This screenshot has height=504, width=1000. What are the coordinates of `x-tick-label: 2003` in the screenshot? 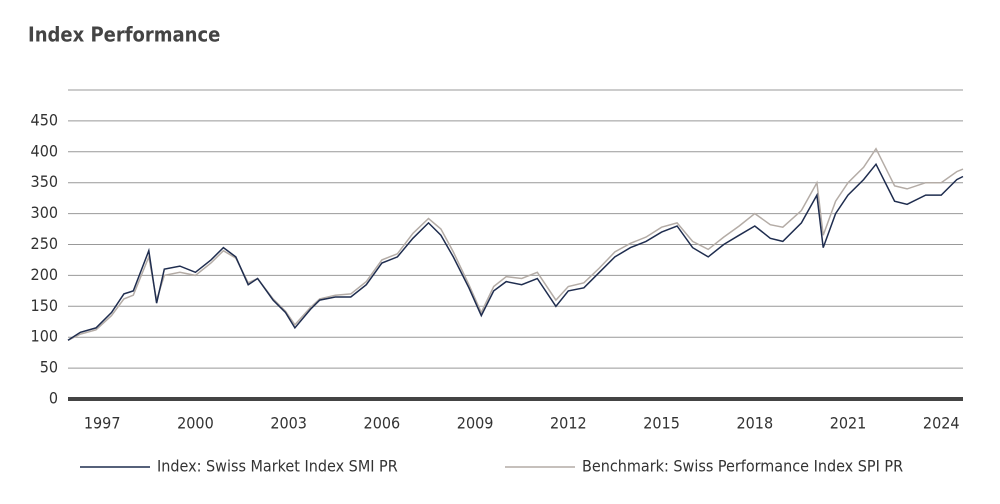 It's located at (288, 423).